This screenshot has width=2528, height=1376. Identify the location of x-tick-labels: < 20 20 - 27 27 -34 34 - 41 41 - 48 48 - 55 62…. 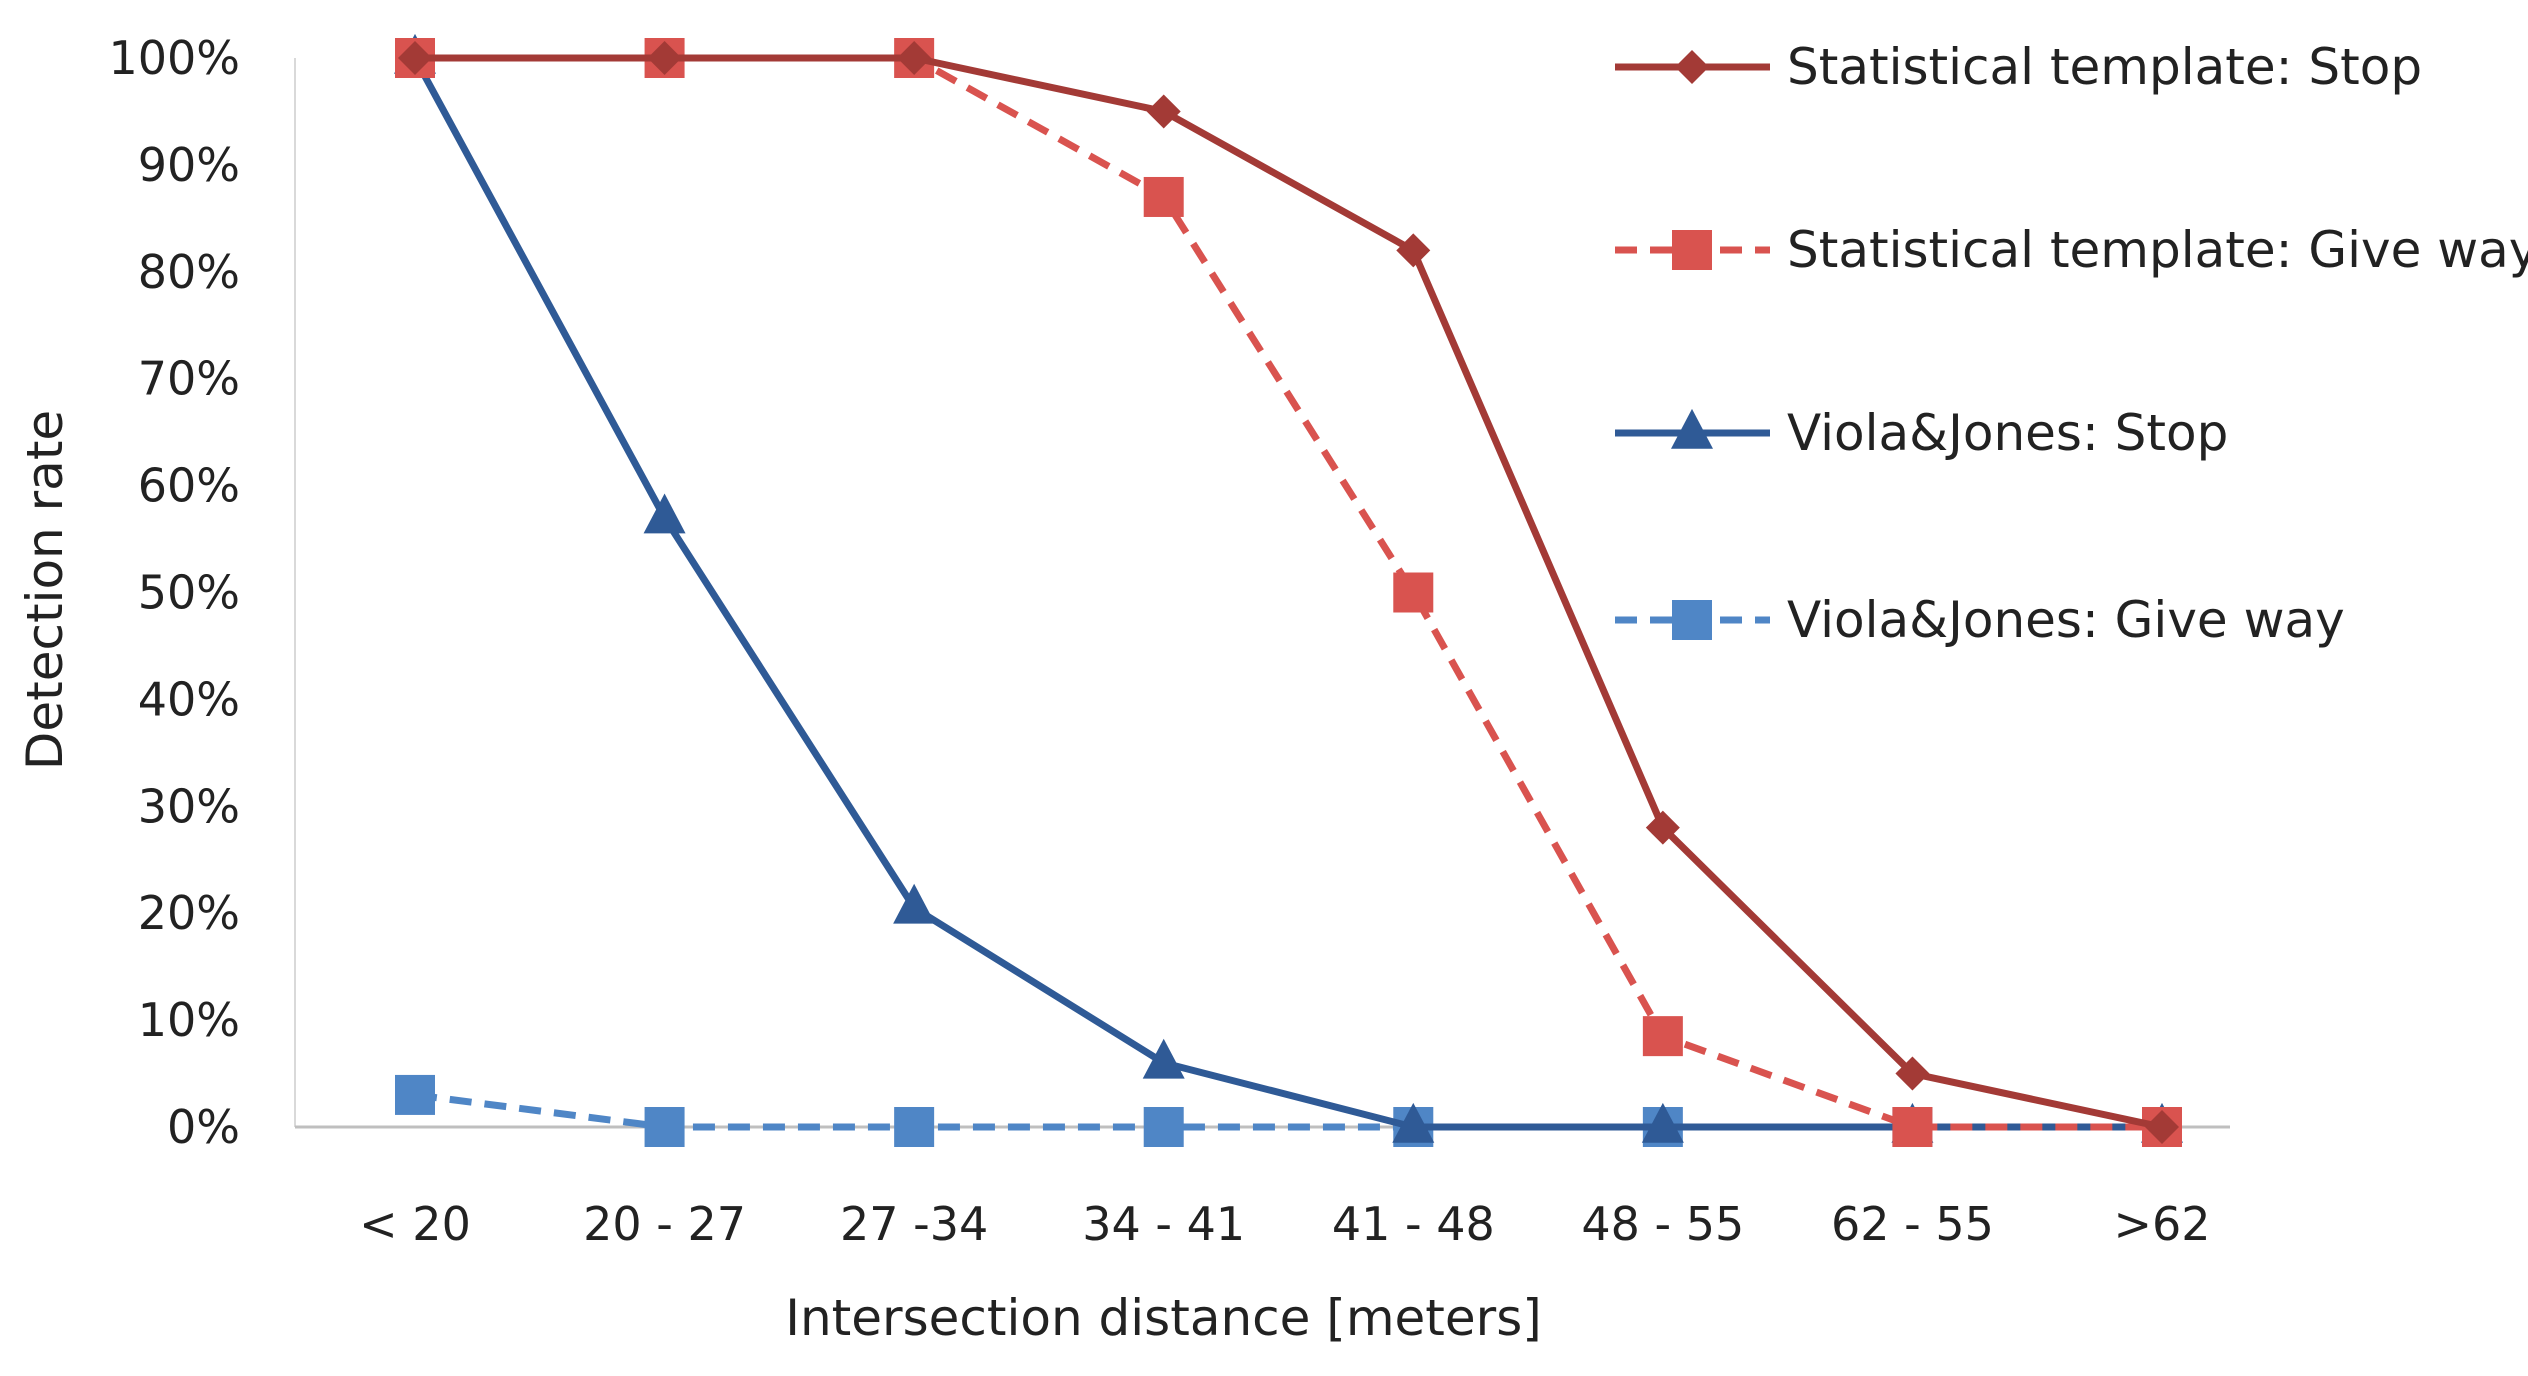
(1284, 1224).